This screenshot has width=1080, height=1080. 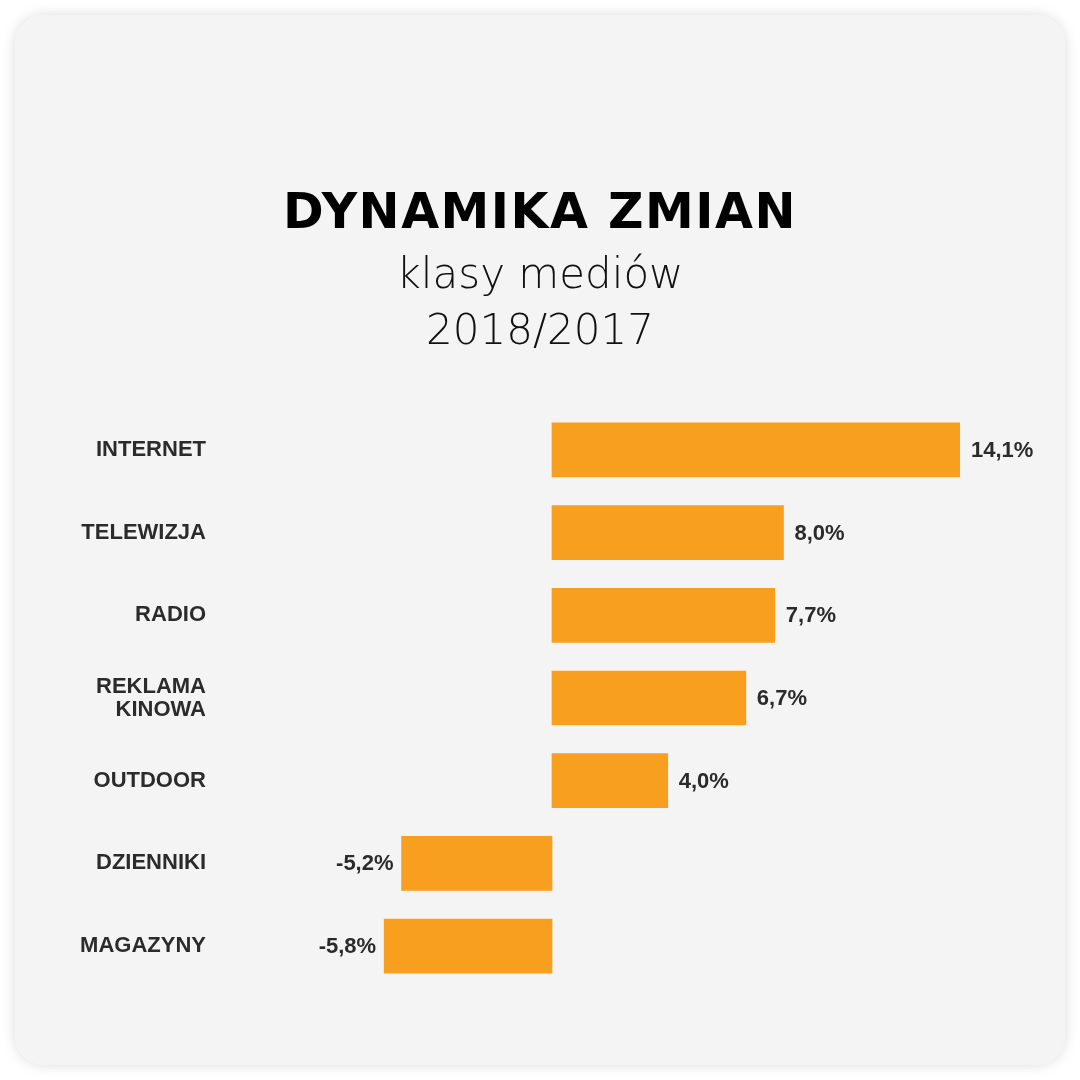 What do you see at coordinates (151, 448) in the screenshot?
I see `y-tick-label: INTERNET` at bounding box center [151, 448].